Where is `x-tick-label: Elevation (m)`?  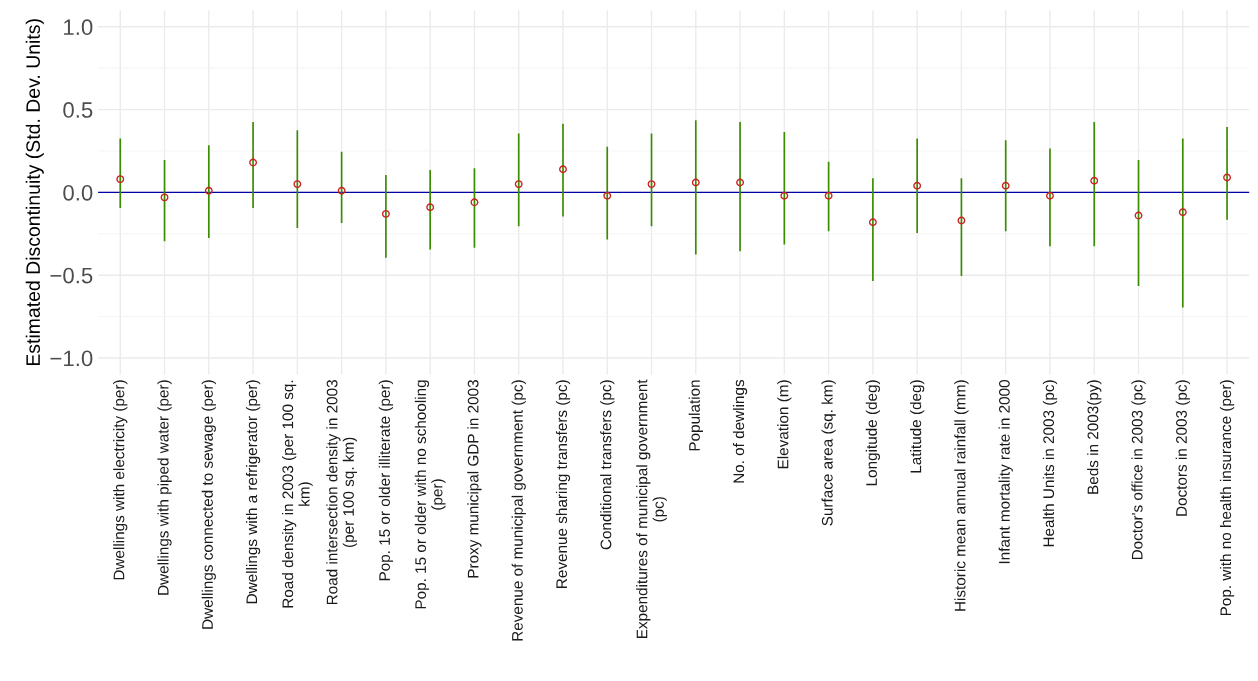
x-tick-label: Elevation (m) is located at coordinates (784, 424).